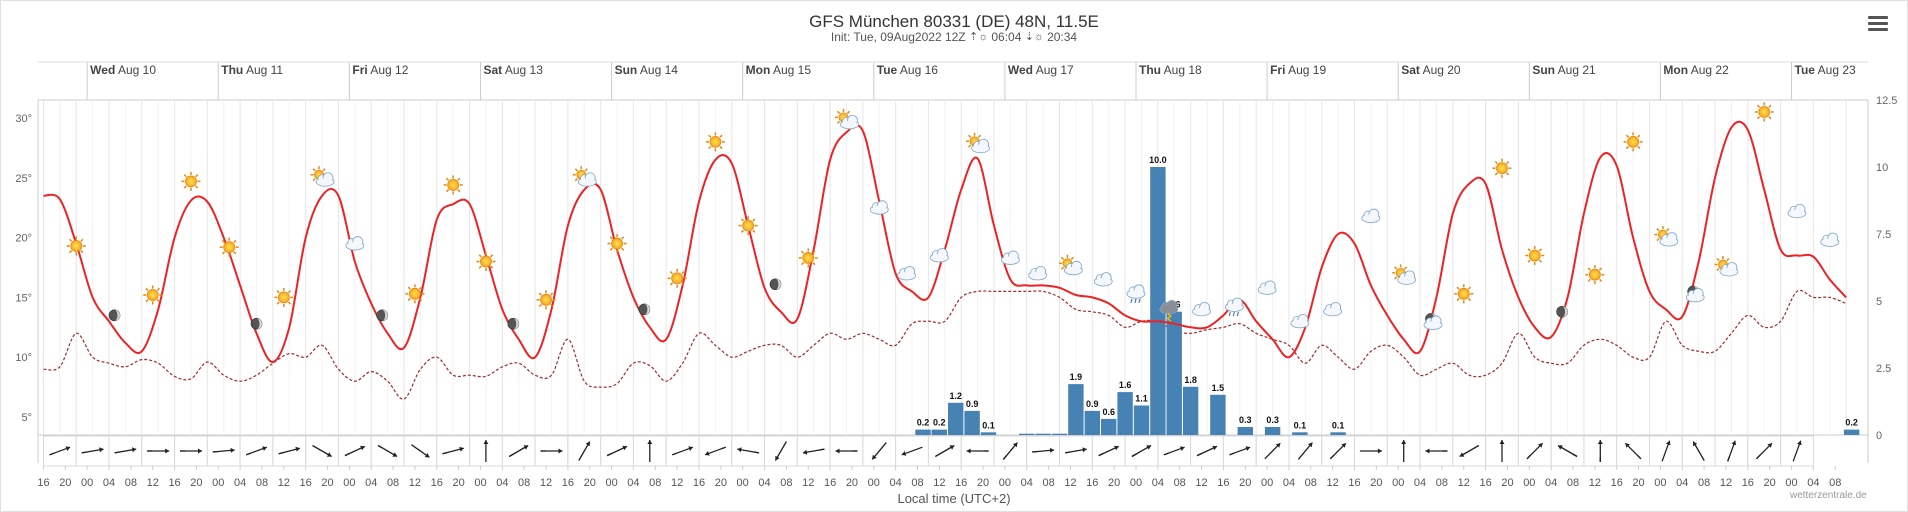 The height and width of the screenshot is (512, 1908). What do you see at coordinates (259, 324) in the screenshot?
I see `moon-lit` at bounding box center [259, 324].